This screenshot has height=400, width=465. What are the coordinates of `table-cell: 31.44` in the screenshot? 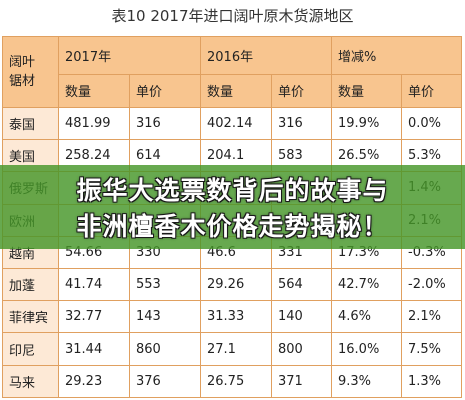 It's located at (94, 349).